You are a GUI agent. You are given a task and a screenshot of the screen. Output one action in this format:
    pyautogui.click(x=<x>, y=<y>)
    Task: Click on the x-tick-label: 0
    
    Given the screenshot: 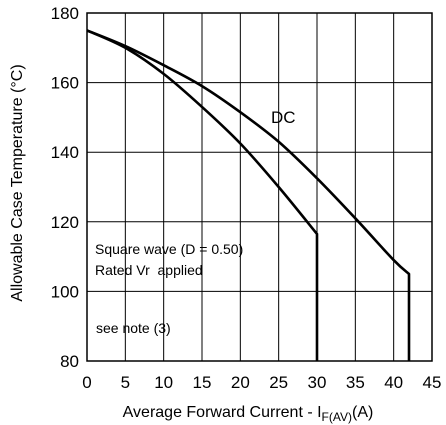 What is the action you would take?
    pyautogui.click(x=86, y=382)
    